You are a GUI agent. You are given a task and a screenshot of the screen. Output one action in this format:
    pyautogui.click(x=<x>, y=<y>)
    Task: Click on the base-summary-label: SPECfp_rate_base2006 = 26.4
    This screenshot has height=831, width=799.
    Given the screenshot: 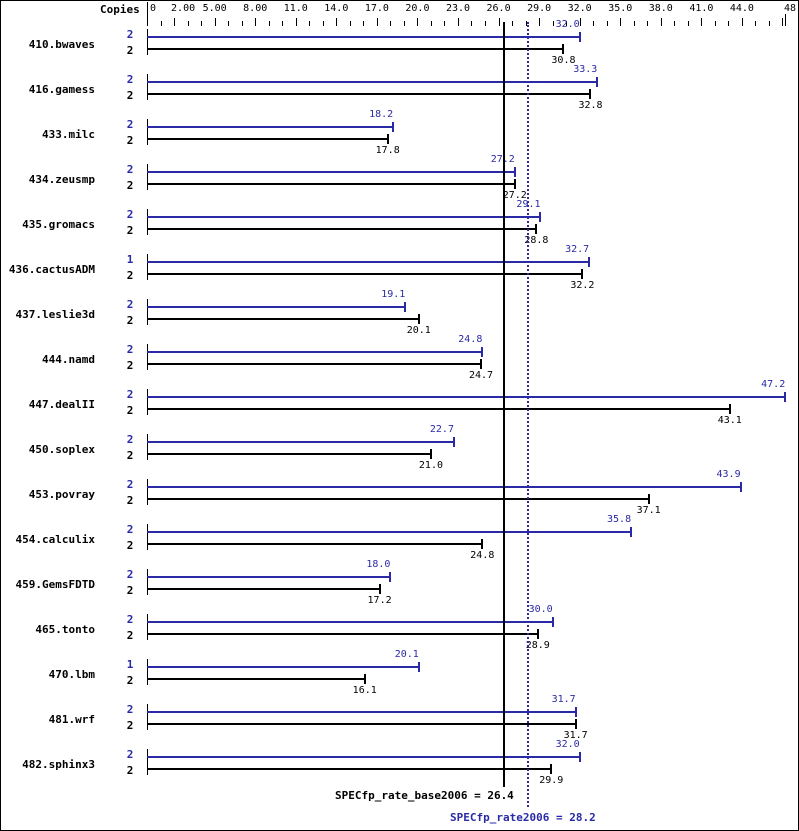 What is the action you would take?
    pyautogui.click(x=424, y=795)
    